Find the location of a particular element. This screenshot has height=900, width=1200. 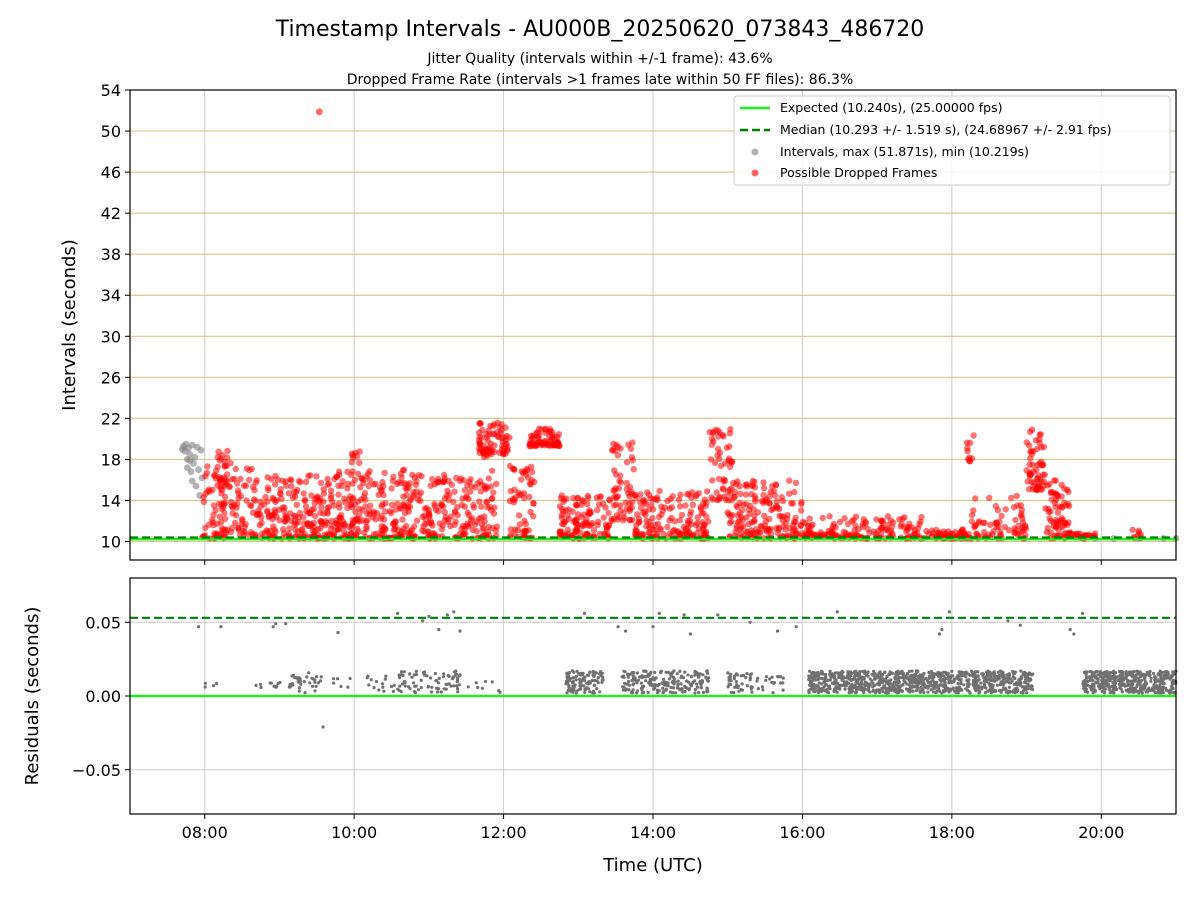

time-tick-label: 14:00 is located at coordinates (653, 832).